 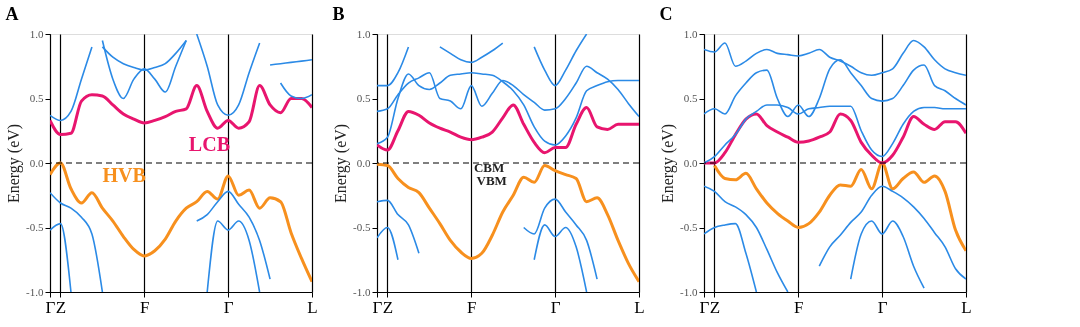 I want to click on chart-title: B, so click(x=338, y=14).